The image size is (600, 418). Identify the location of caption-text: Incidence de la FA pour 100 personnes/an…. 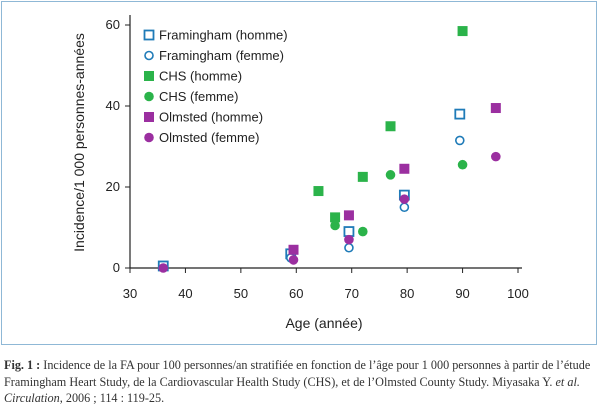
(297, 373).